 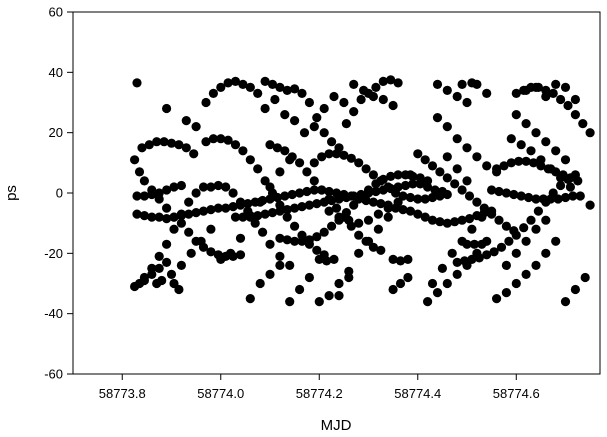 What do you see at coordinates (56, 132) in the screenshot?
I see `y-tick-label: 20` at bounding box center [56, 132].